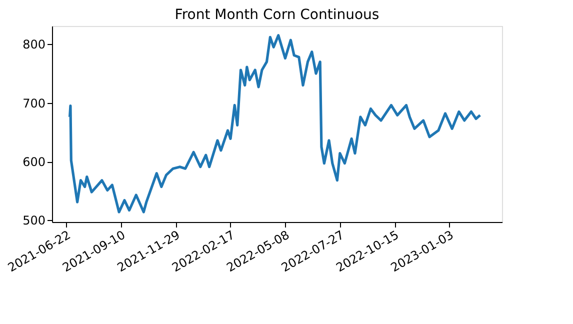 Image resolution: width=573 pixels, height=324 pixels. Describe the element at coordinates (34, 103) in the screenshot. I see `y-tick-label: 700` at that location.